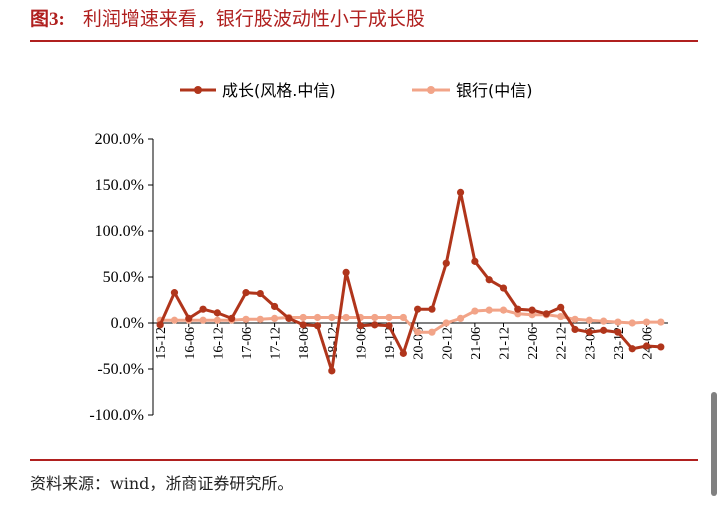 This screenshot has width=720, height=506. What do you see at coordinates (476, 343) in the screenshot?
I see `x-tick-label: 21-06` at bounding box center [476, 343].